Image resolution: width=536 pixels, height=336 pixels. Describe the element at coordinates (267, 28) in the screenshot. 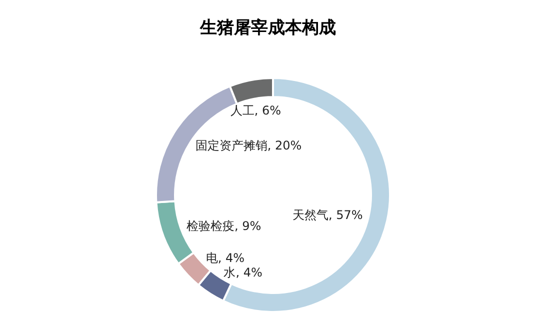

I see `chart-title: 生猪屠宰成本构成` at that location.